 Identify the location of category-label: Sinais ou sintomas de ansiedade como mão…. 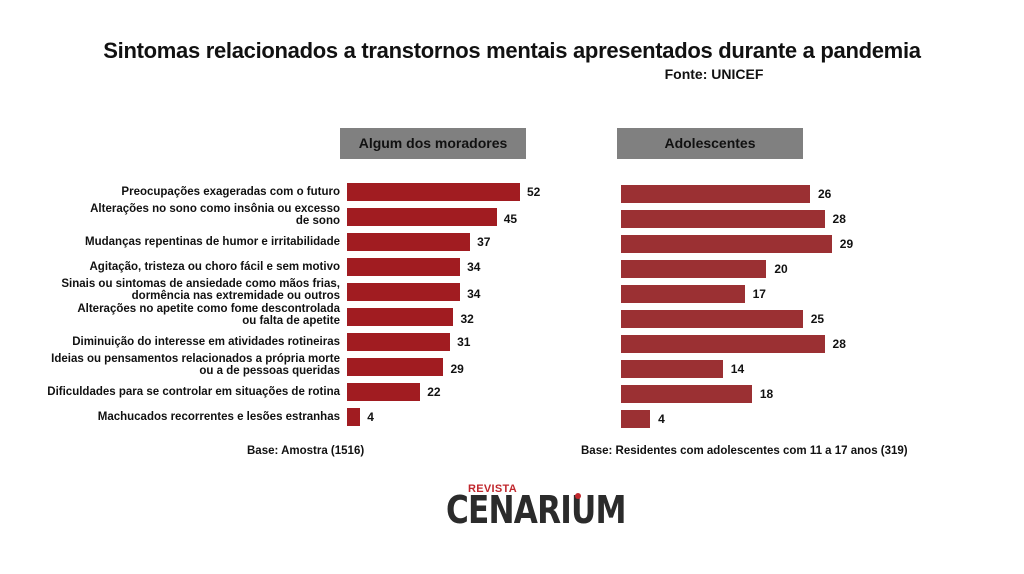
(200, 290).